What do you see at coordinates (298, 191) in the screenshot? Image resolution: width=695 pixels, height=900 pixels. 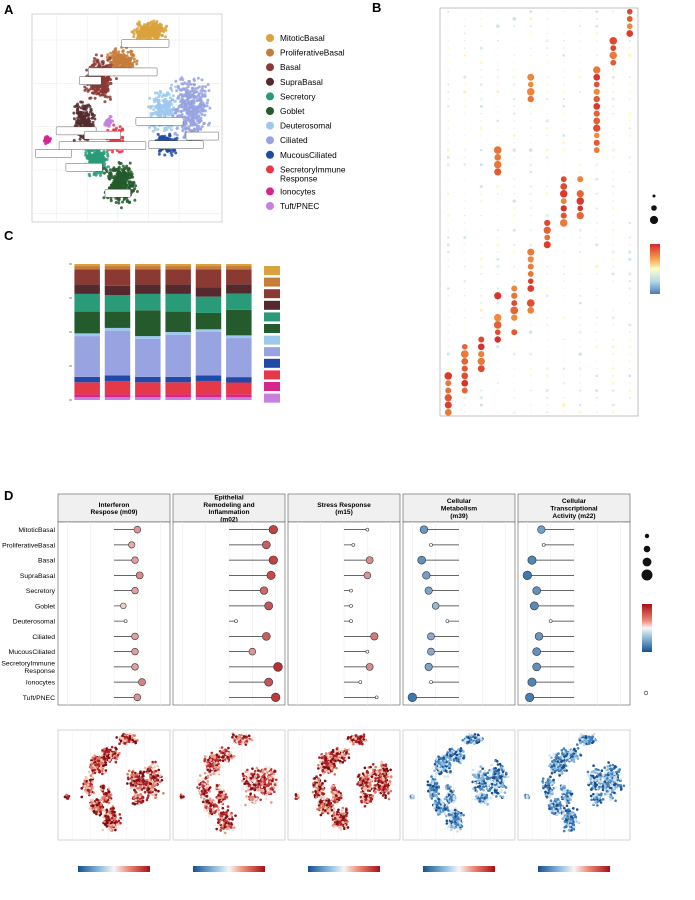 I see `legend-label: Ionocytes` at bounding box center [298, 191].